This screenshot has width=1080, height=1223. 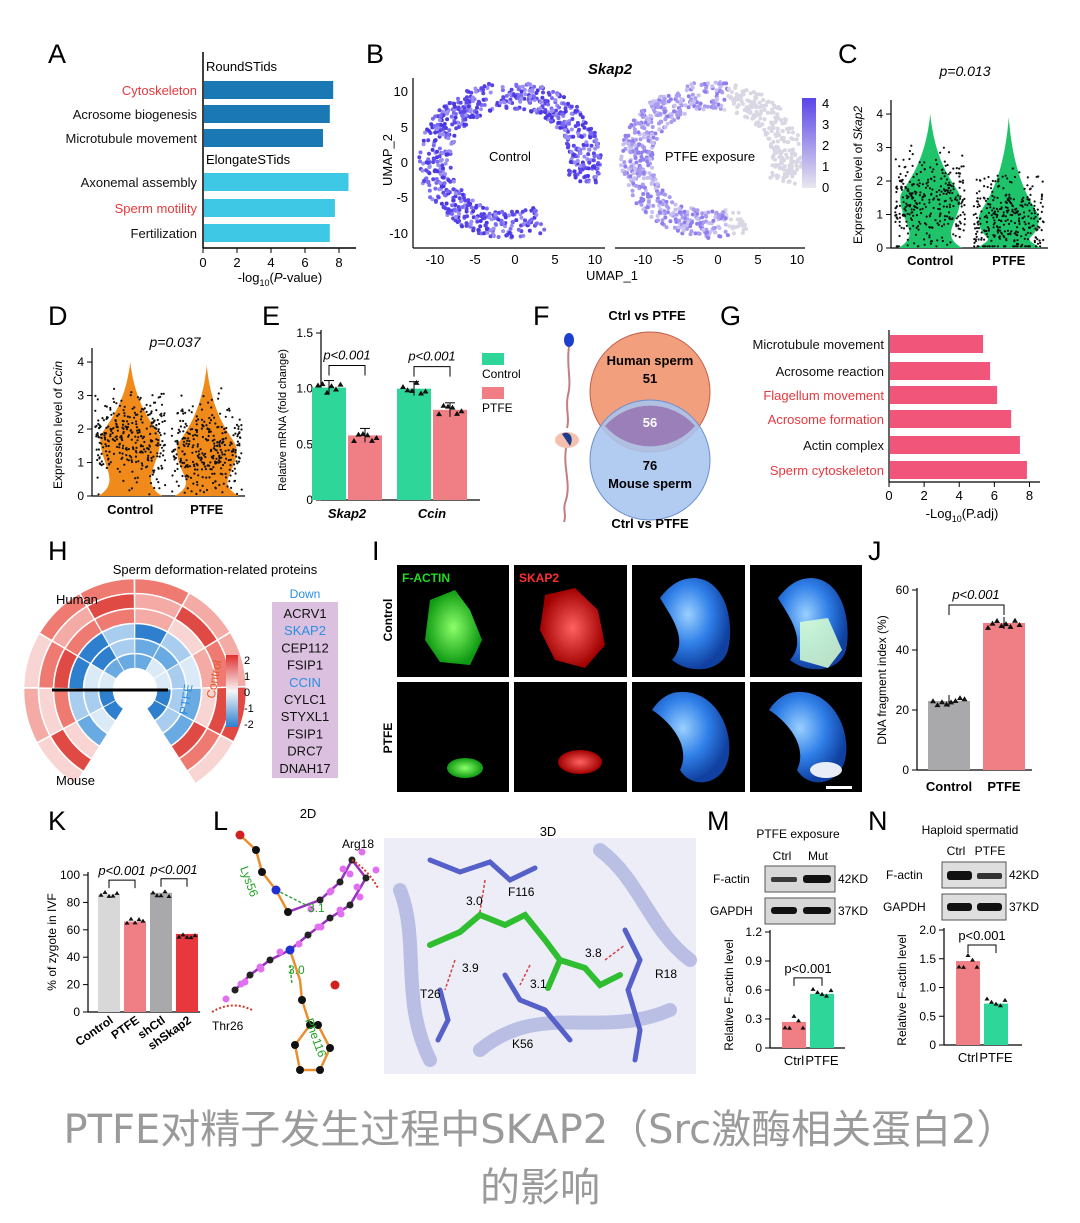 I want to click on panel-b-color-scale, so click(x=809, y=143).